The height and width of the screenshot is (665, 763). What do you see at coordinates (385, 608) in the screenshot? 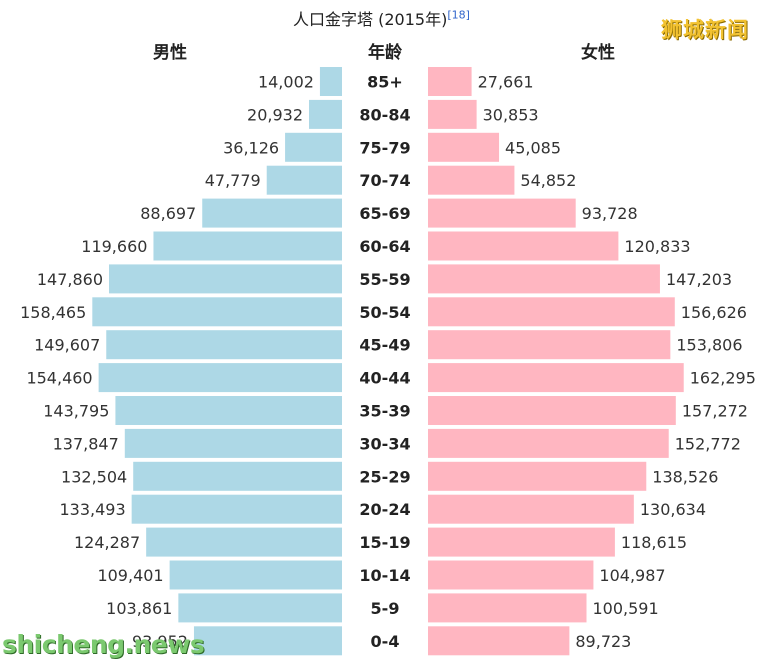
I see `age-group-label: 5-9` at bounding box center [385, 608].